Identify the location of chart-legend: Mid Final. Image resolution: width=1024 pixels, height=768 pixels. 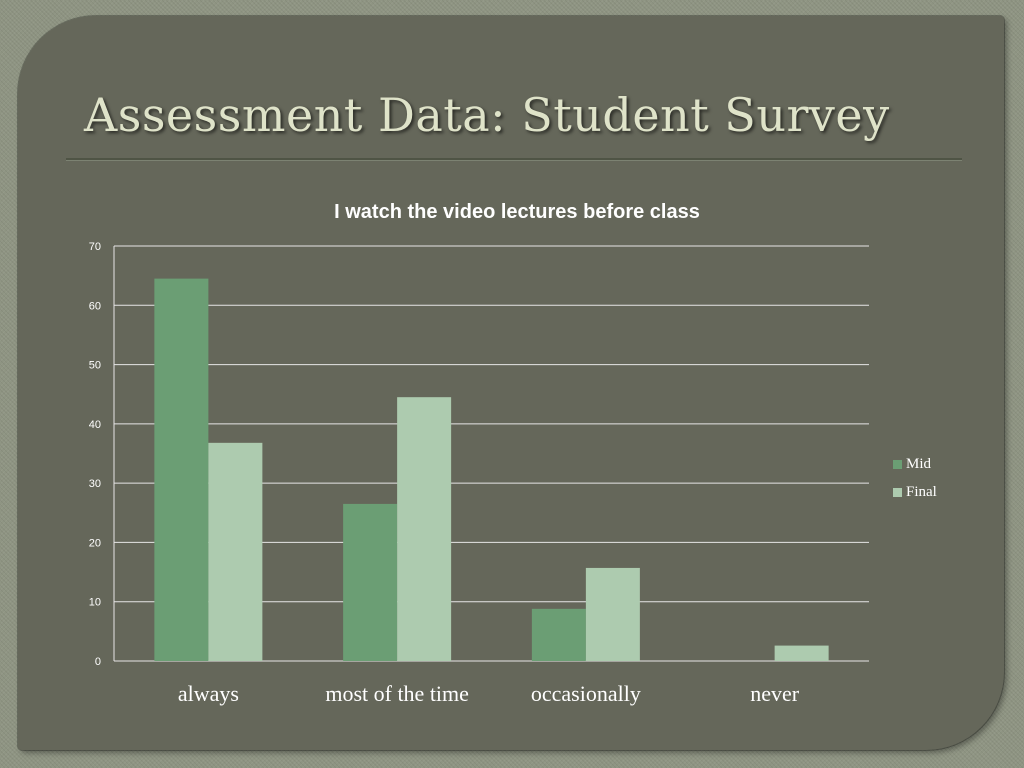
(915, 478).